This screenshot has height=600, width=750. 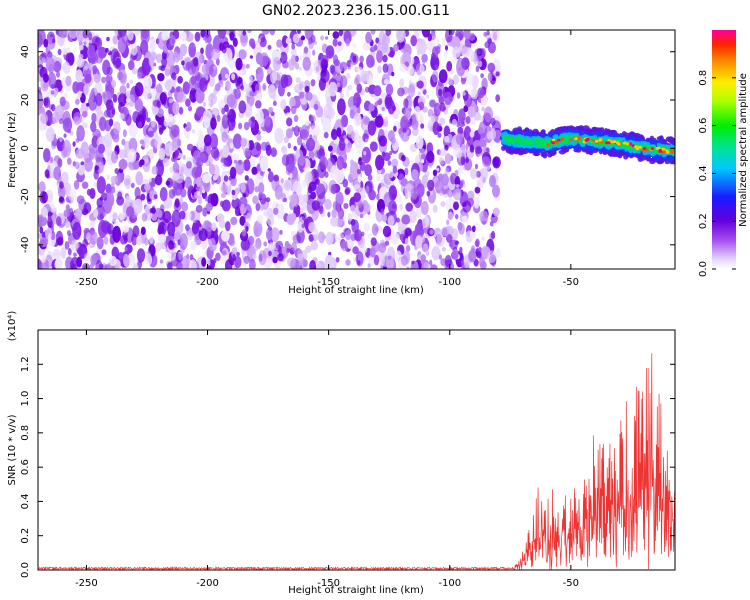 I want to click on colorbar-ticks: 0.00.20.40.60.8, so click(x=717, y=173).